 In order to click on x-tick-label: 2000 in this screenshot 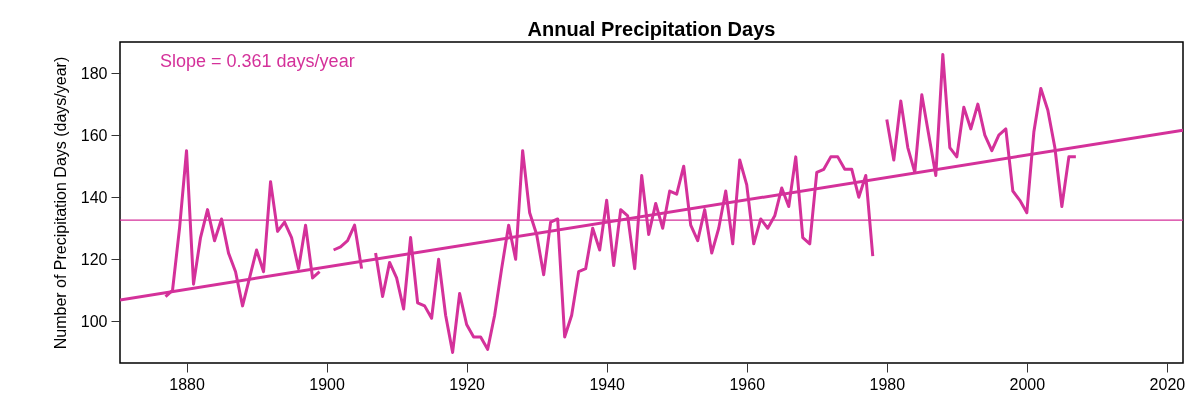, I will do `click(1027, 384)`.